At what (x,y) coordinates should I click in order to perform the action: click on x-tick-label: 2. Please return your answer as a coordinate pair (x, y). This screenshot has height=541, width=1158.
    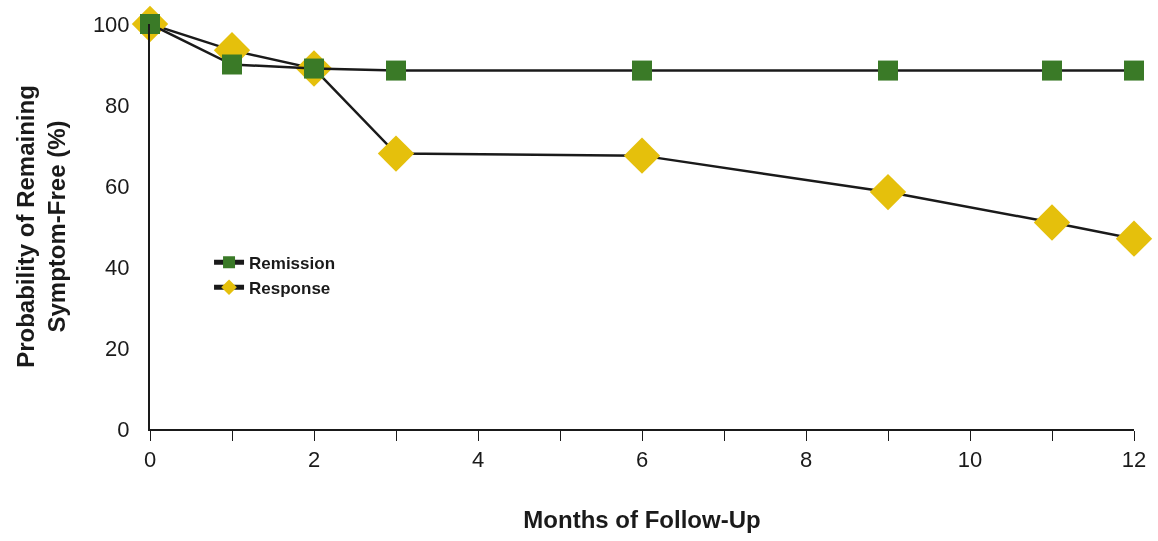
    Looking at the image, I should click on (314, 460).